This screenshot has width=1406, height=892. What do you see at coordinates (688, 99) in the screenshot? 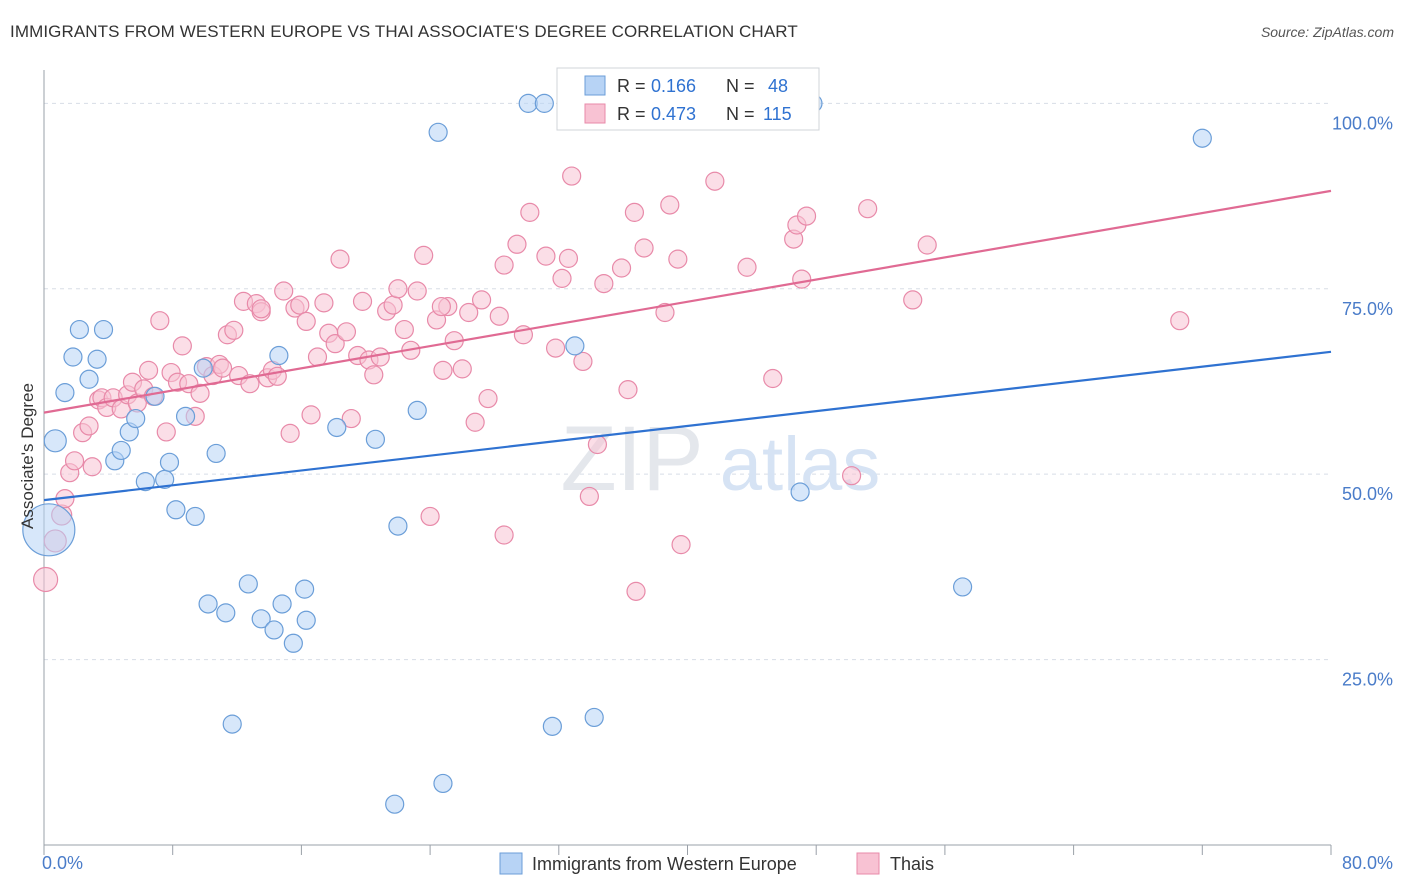
I see `correlation-legend: R = 0.166 N = 48 R = 0.473 N = 115` at bounding box center [688, 99].